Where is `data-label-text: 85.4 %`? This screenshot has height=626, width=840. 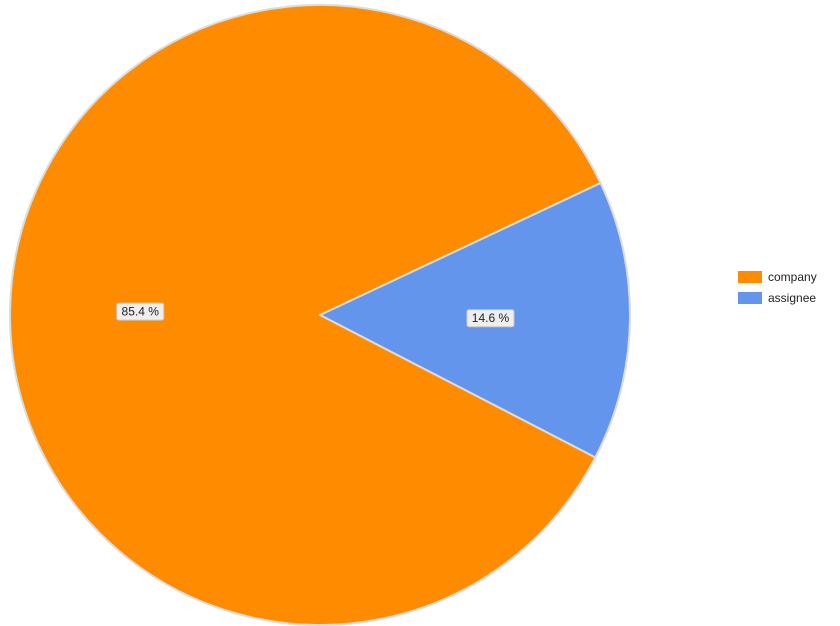 data-label-text: 85.4 % is located at coordinates (141, 312).